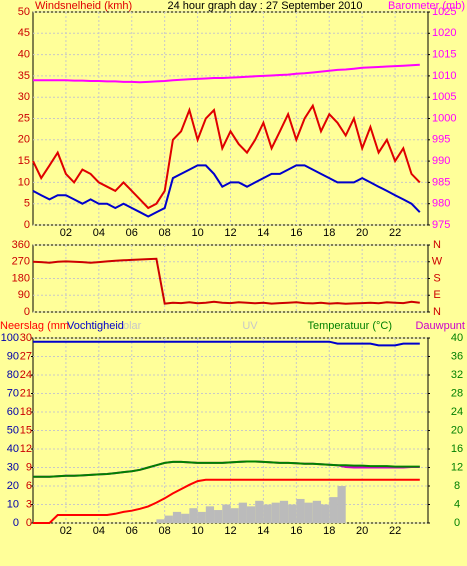 This screenshot has height=566, width=467. What do you see at coordinates (29, 486) in the screenshot?
I see `y3-tick-label: 6` at bounding box center [29, 486].